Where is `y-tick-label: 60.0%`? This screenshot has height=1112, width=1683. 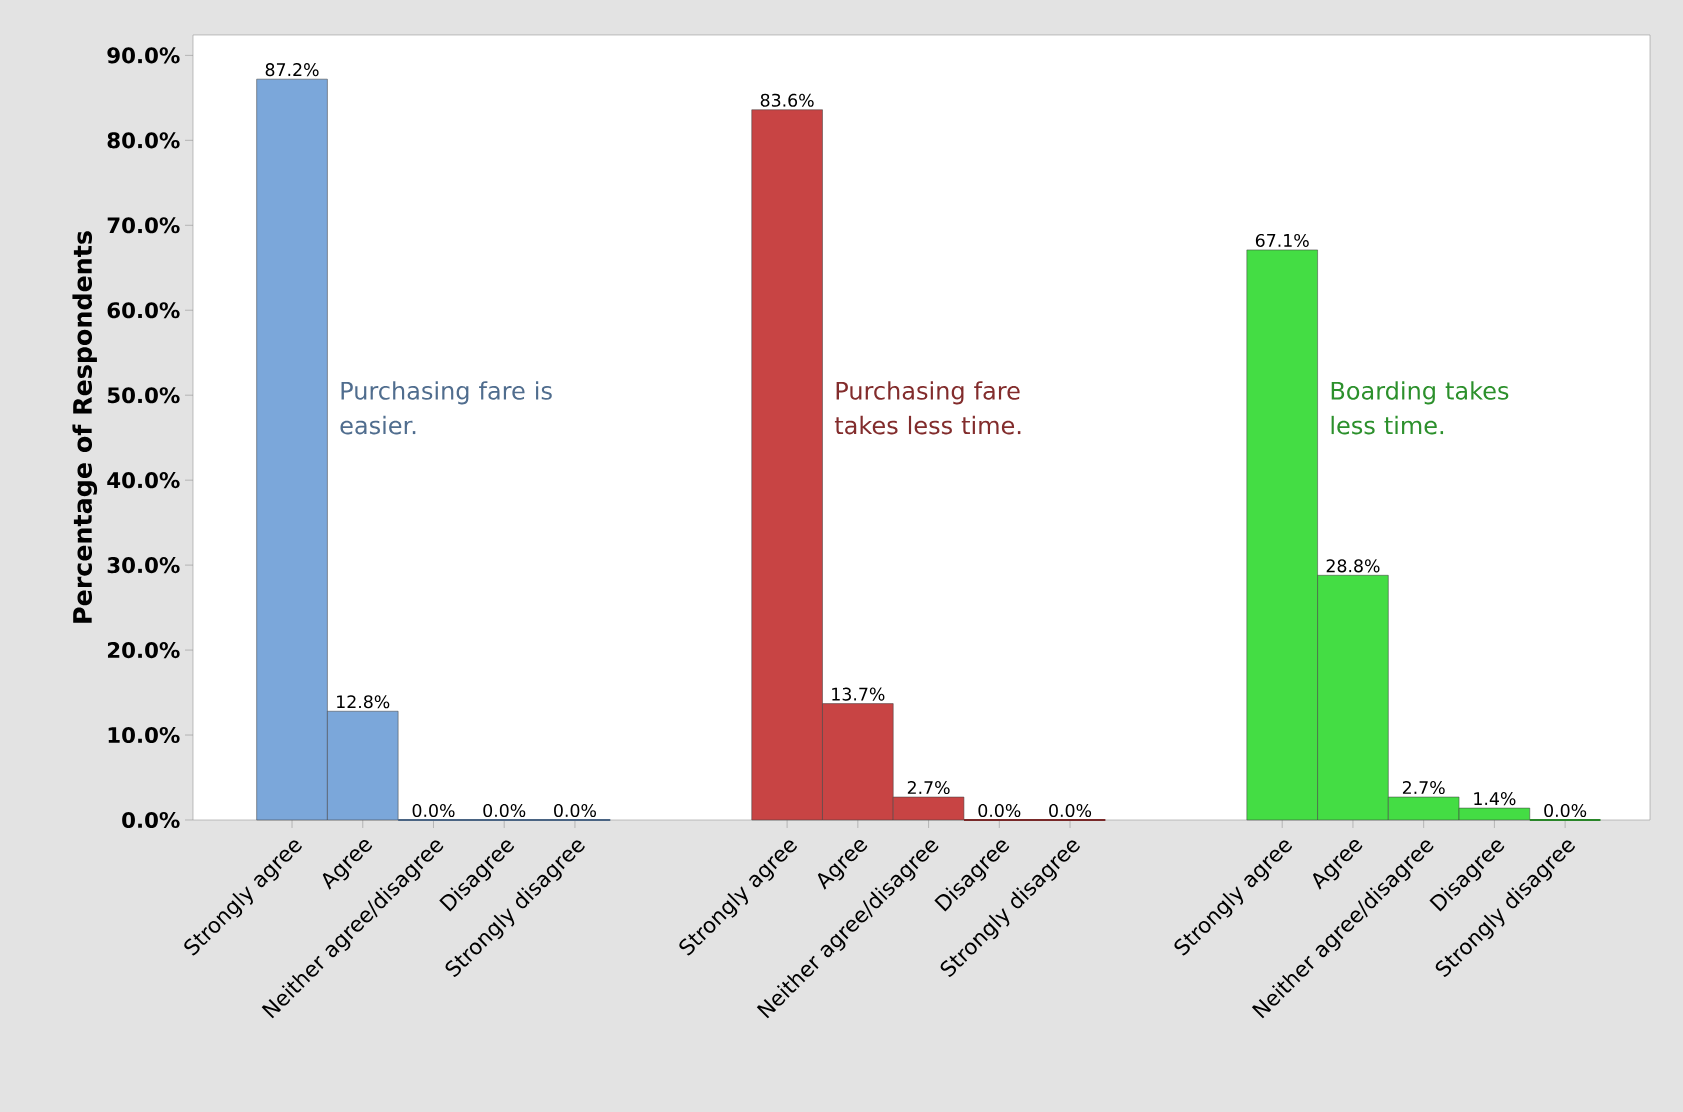 y-tick-label: 60.0% is located at coordinates (143, 310).